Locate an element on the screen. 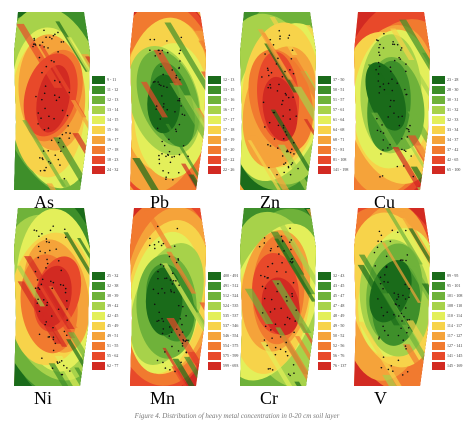 This screenshot has width=474, height=424. legend-range-label: 535 - 537 is located at coordinates (231, 315).